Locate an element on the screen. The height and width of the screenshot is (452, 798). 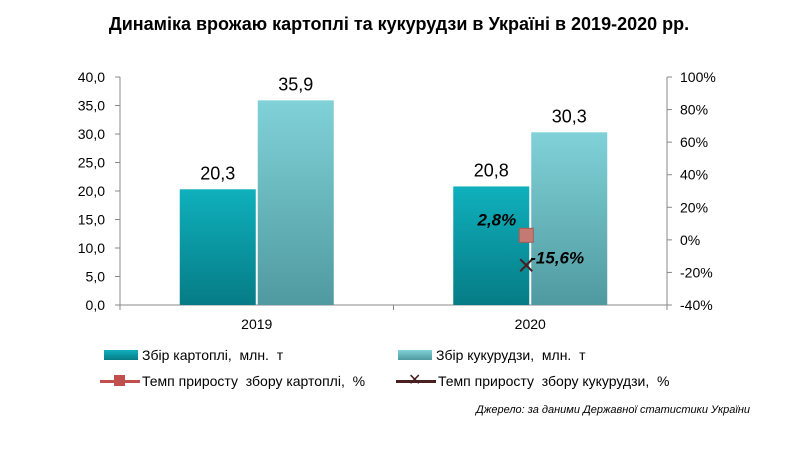
y-tick-label-left: 0,0 is located at coordinates (96, 305).